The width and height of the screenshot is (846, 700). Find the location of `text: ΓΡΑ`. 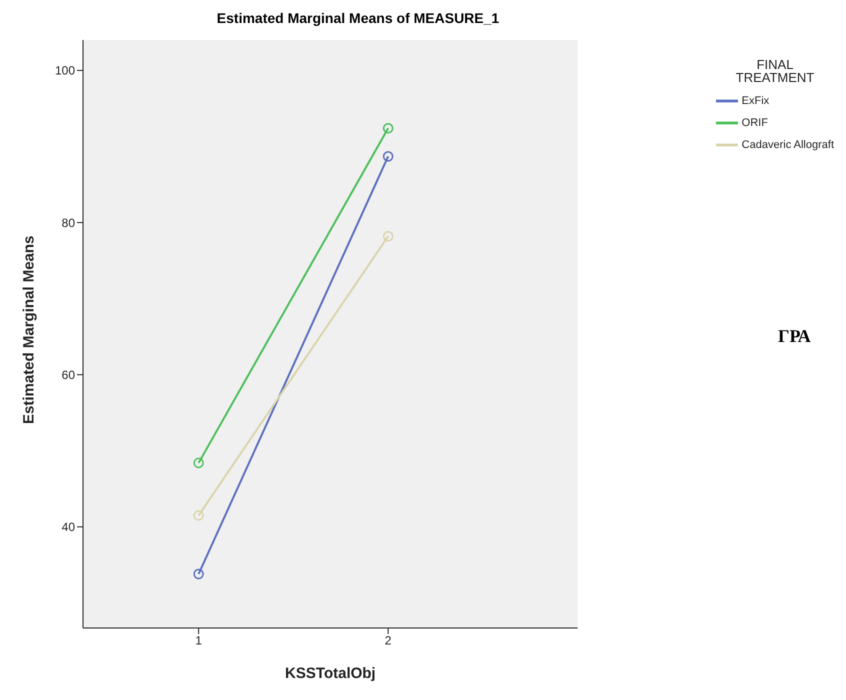

text: ΓΡΑ is located at coordinates (794, 336).